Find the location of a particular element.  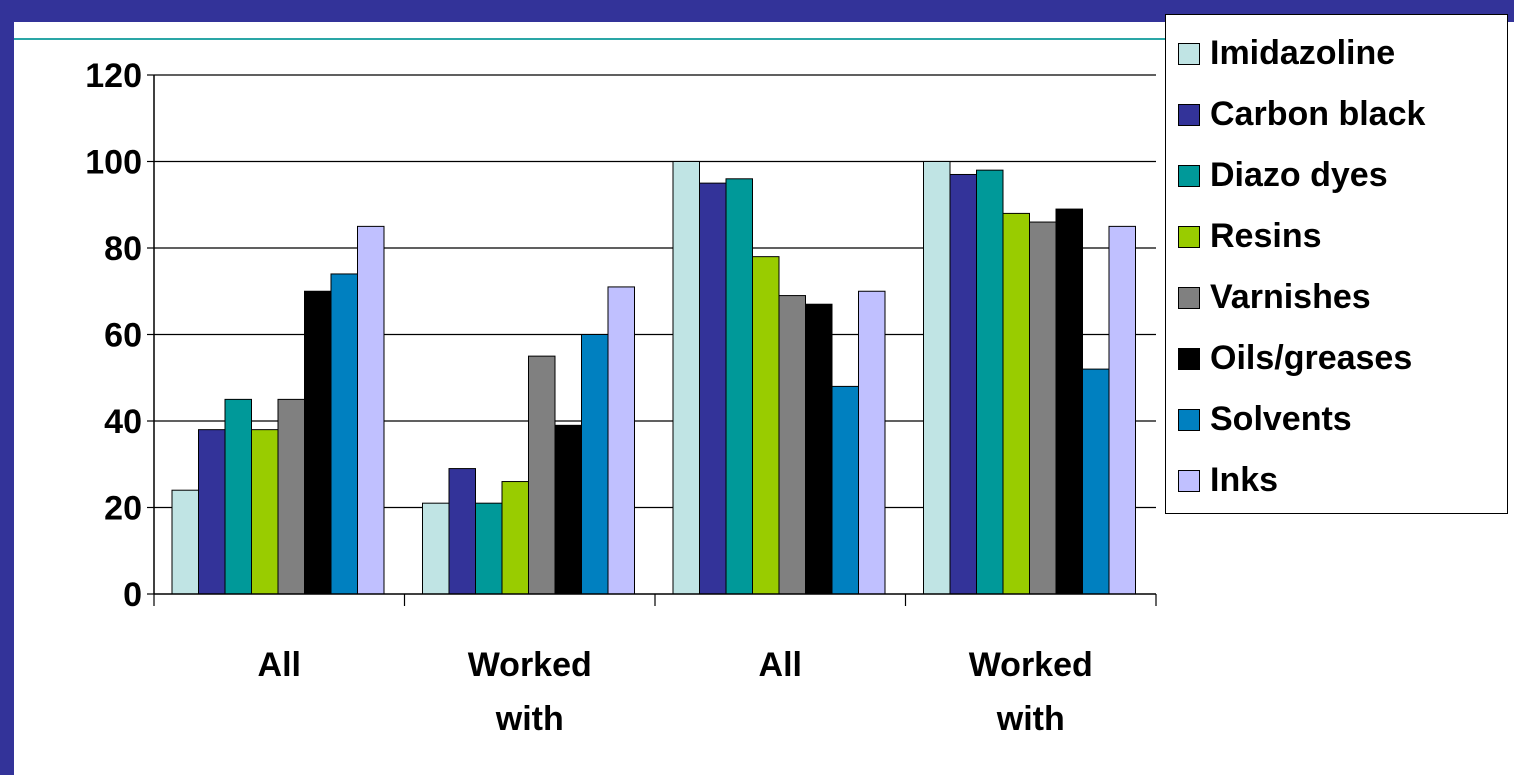

legend-label: Imidazoline is located at coordinates (1303, 53).